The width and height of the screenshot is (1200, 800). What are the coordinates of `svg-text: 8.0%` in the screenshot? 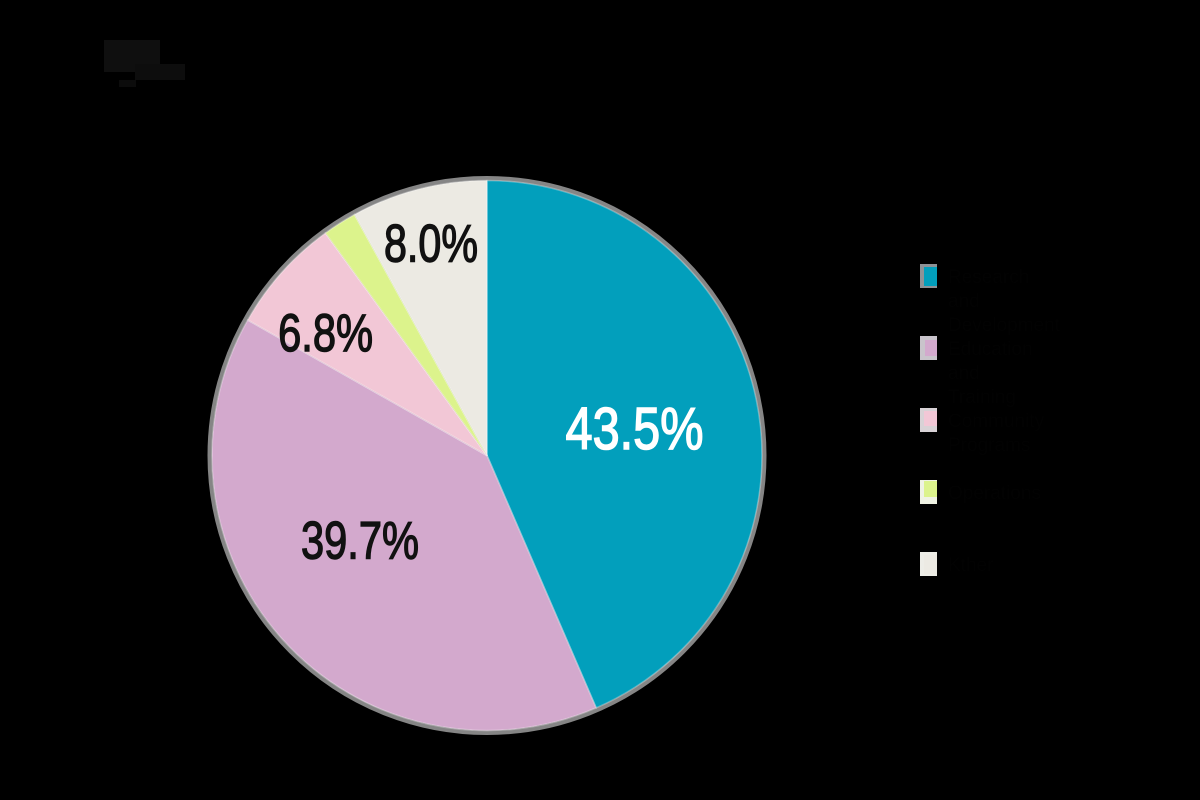 It's located at (431, 244).